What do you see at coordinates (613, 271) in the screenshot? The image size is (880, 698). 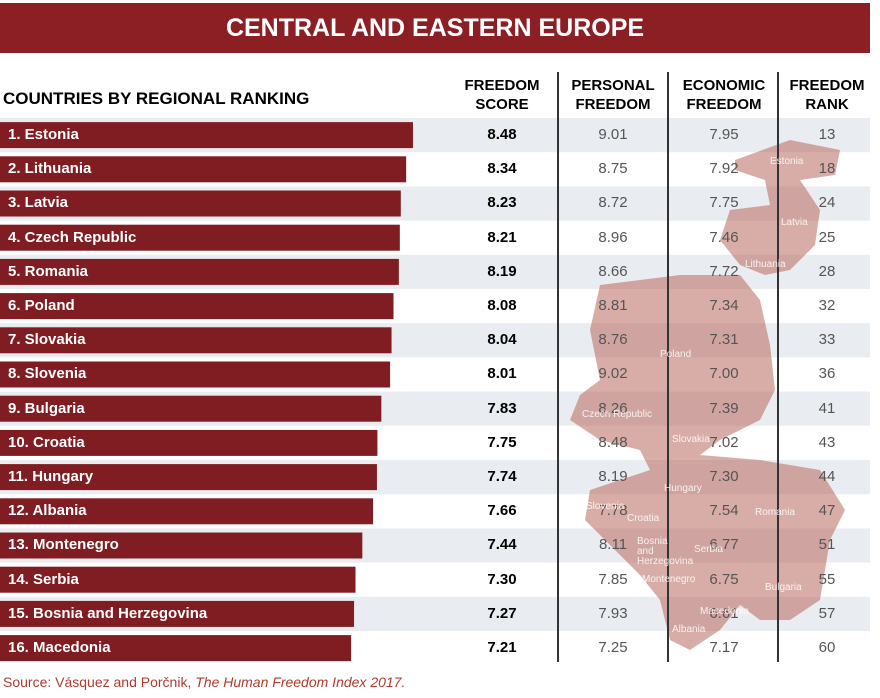 I see `value-label: 8.66` at bounding box center [613, 271].